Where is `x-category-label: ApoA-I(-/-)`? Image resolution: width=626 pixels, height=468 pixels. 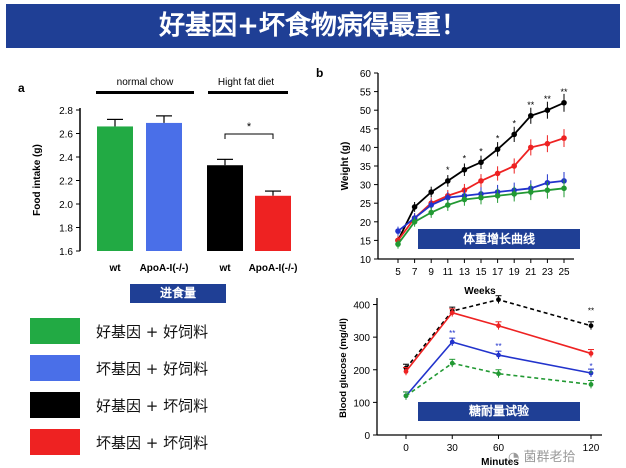 x-category-label: ApoA-I(-/-) is located at coordinates (164, 268).